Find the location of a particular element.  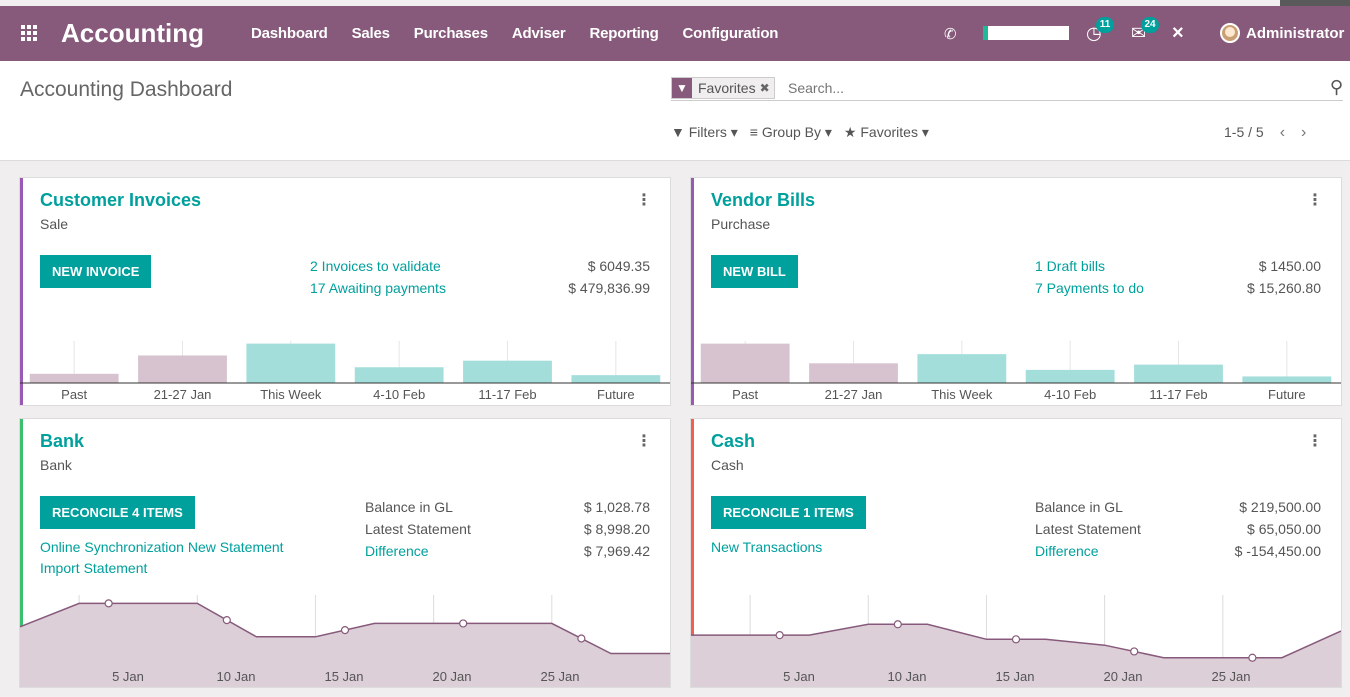

chat-icon: ✉ is located at coordinates (1139, 33).